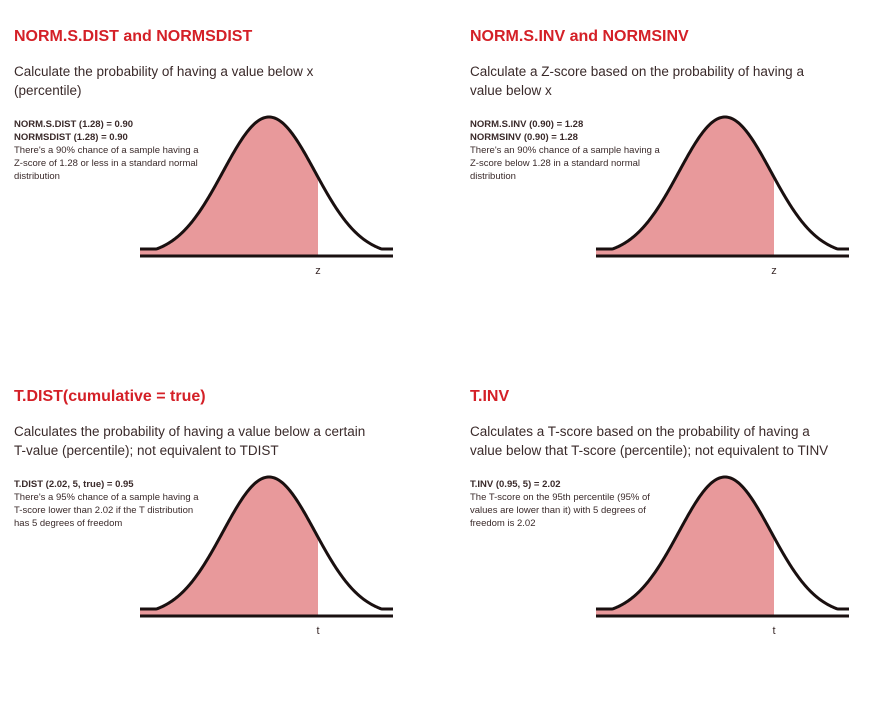 The width and height of the screenshot is (870, 728). I want to click on formula-line: NORM.S.DIST (1.28) = 0.90, so click(74, 124).